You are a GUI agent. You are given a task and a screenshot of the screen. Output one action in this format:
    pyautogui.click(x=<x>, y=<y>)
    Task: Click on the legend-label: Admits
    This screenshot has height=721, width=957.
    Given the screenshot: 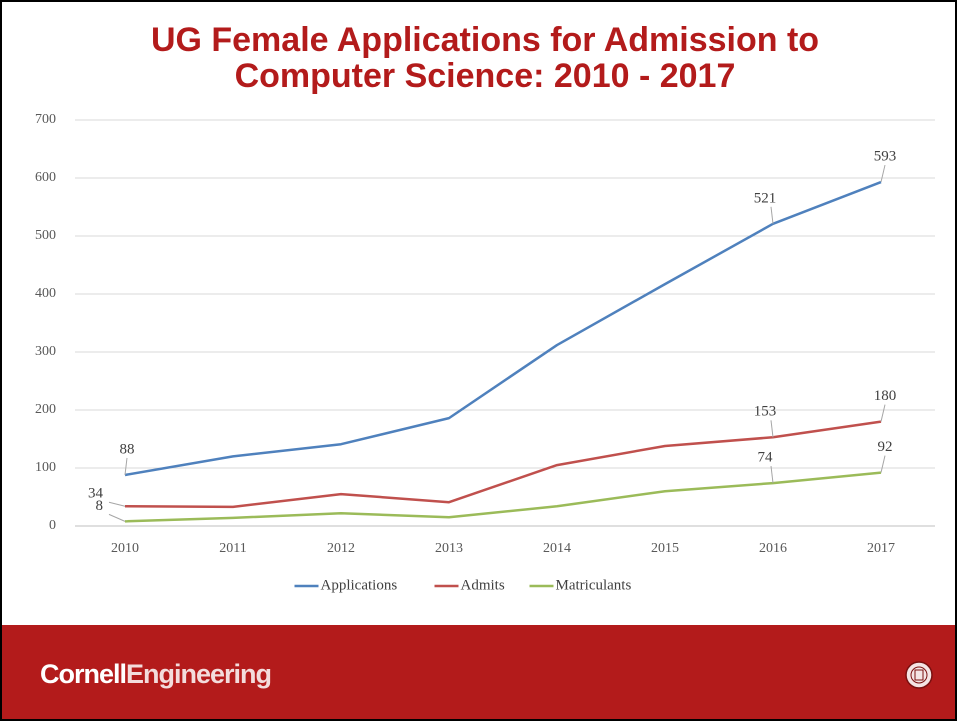 What is the action you would take?
    pyautogui.click(x=483, y=585)
    